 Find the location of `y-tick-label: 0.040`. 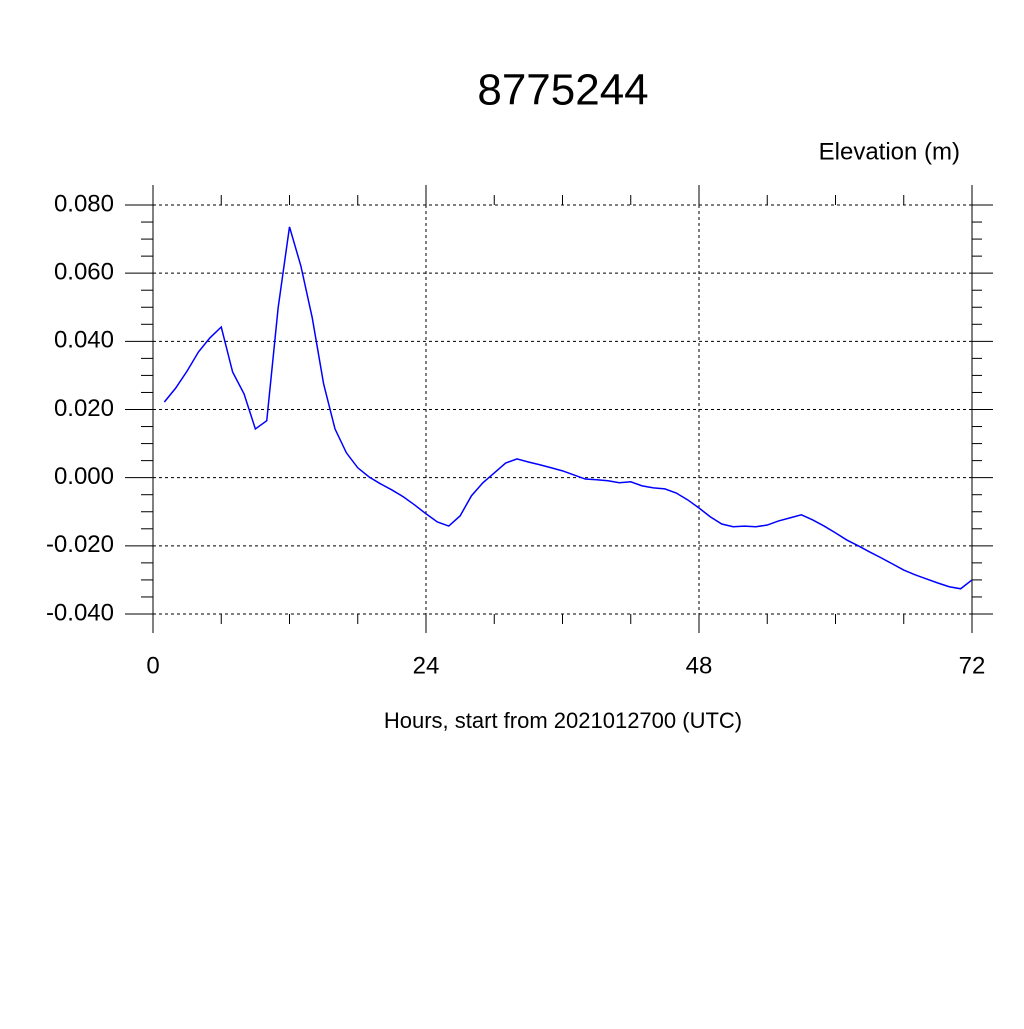

y-tick-label: 0.040 is located at coordinates (84, 340).